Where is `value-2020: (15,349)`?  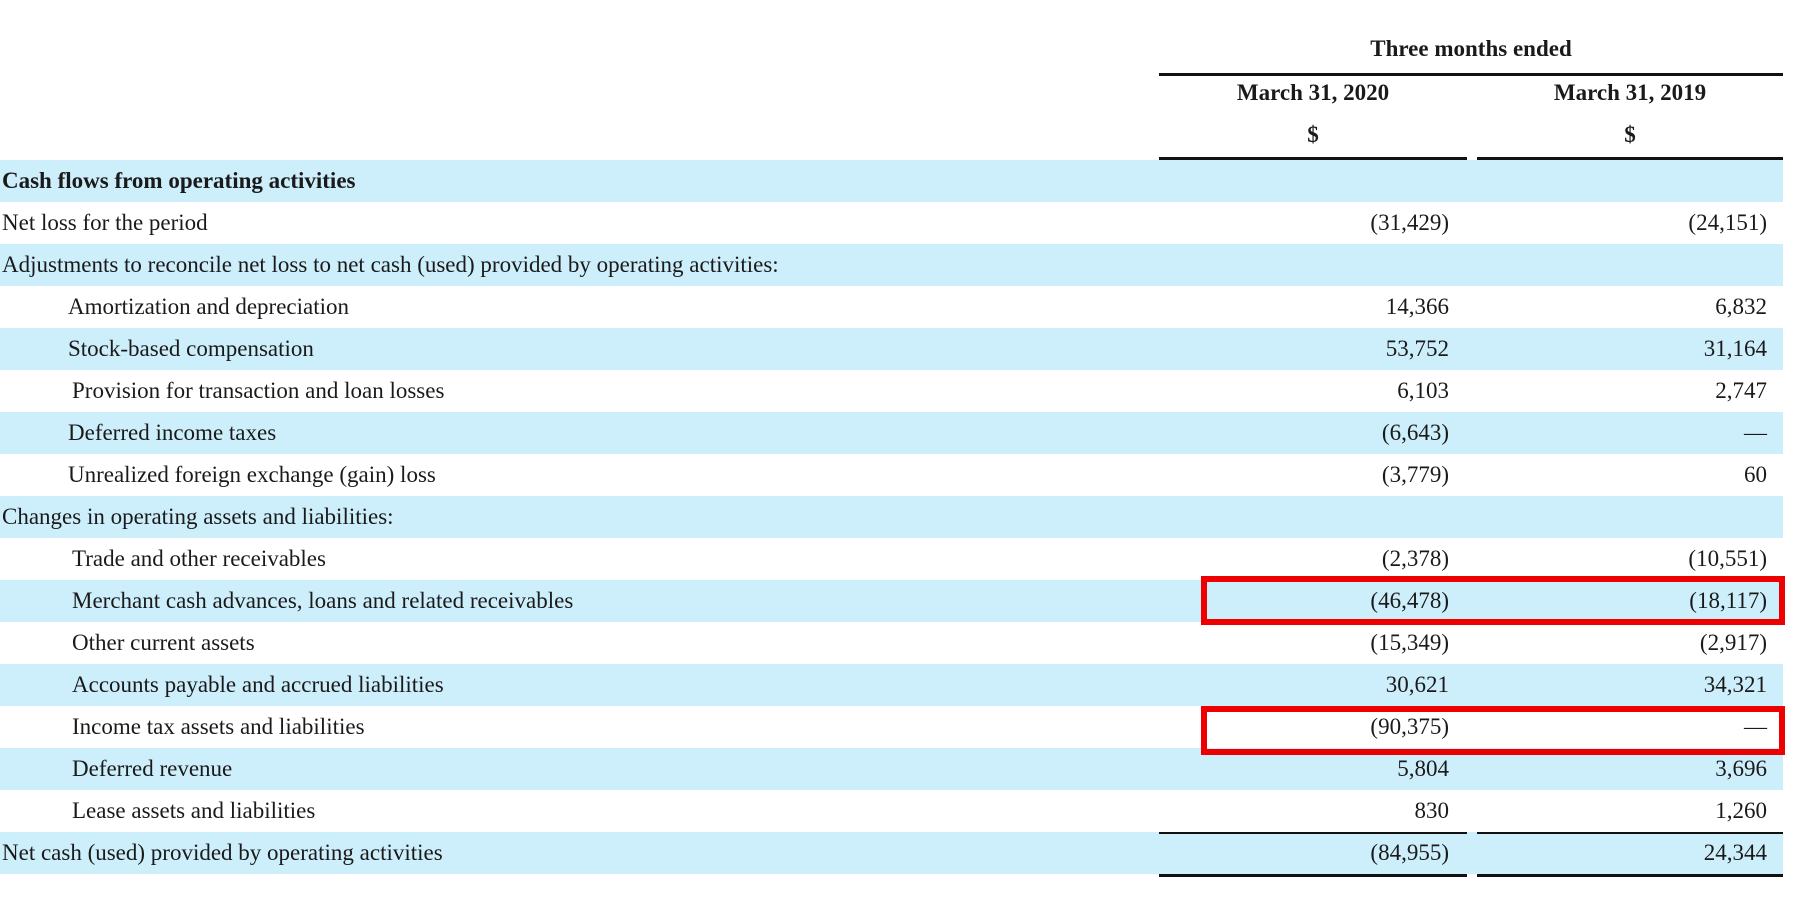 value-2020: (15,349) is located at coordinates (1409, 642).